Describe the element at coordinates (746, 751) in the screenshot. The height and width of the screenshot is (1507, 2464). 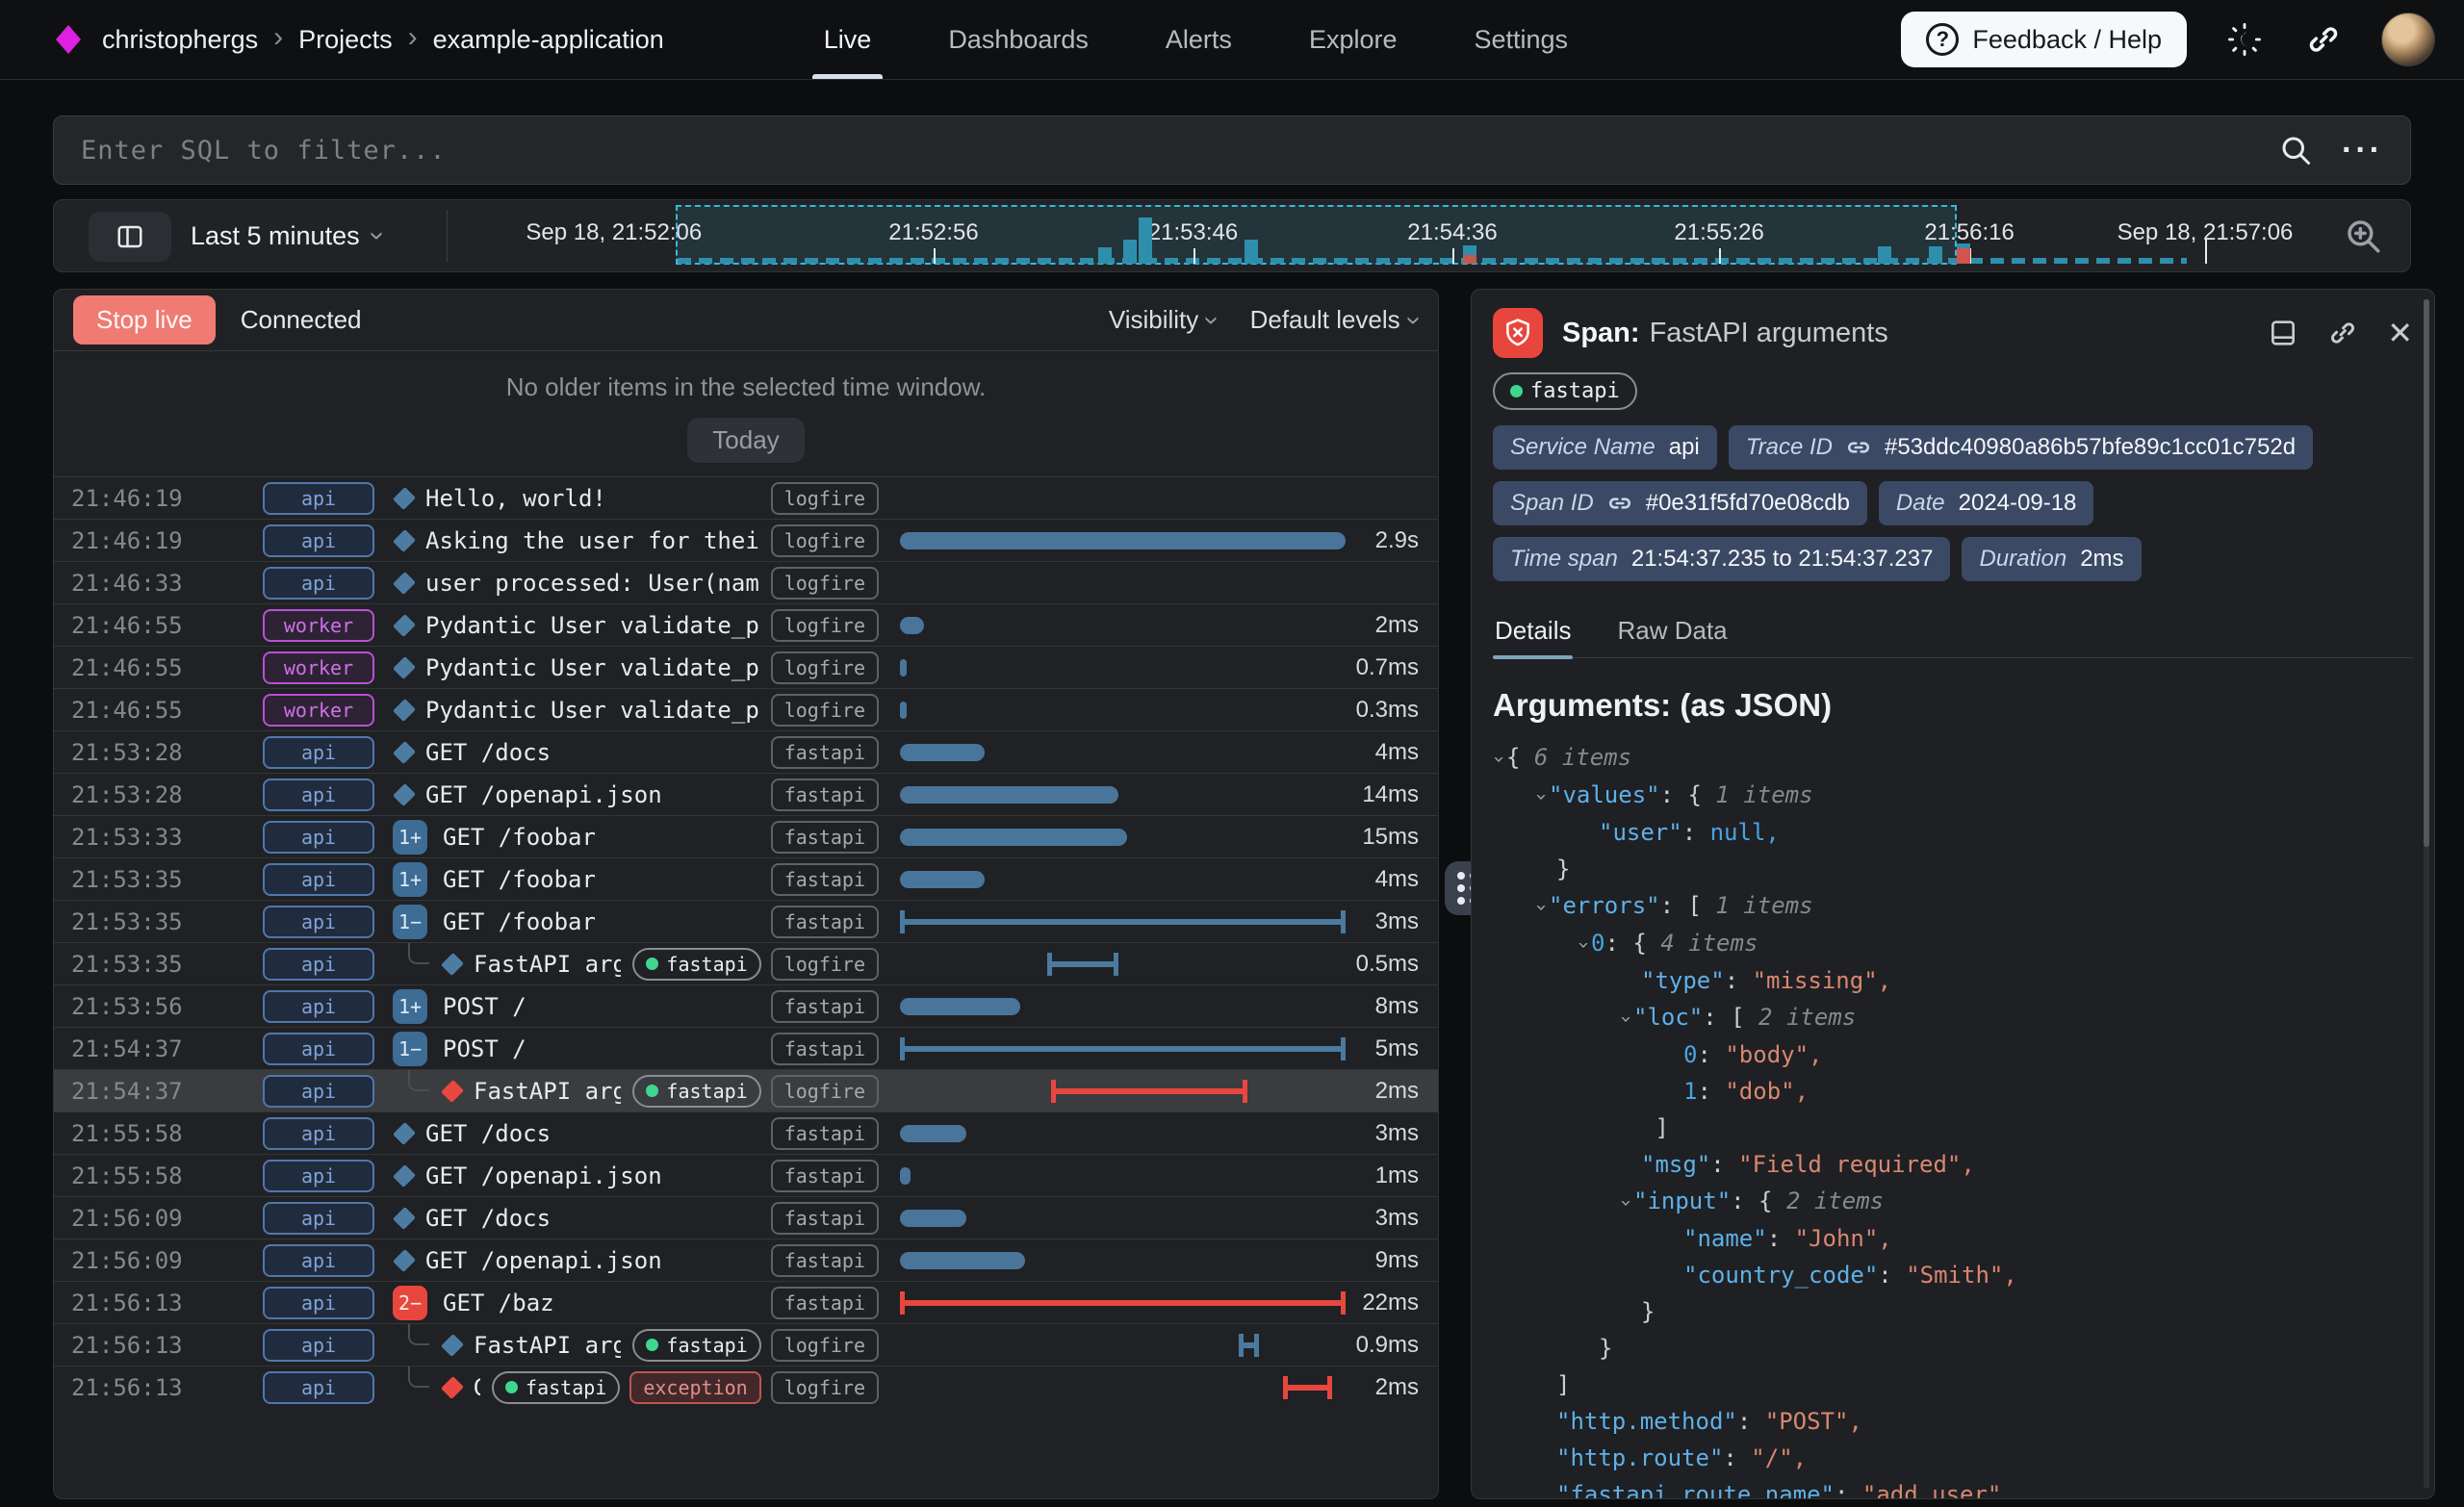
I see `table-row: 21:53:28 api GET /docs fastapi 4ms` at that location.